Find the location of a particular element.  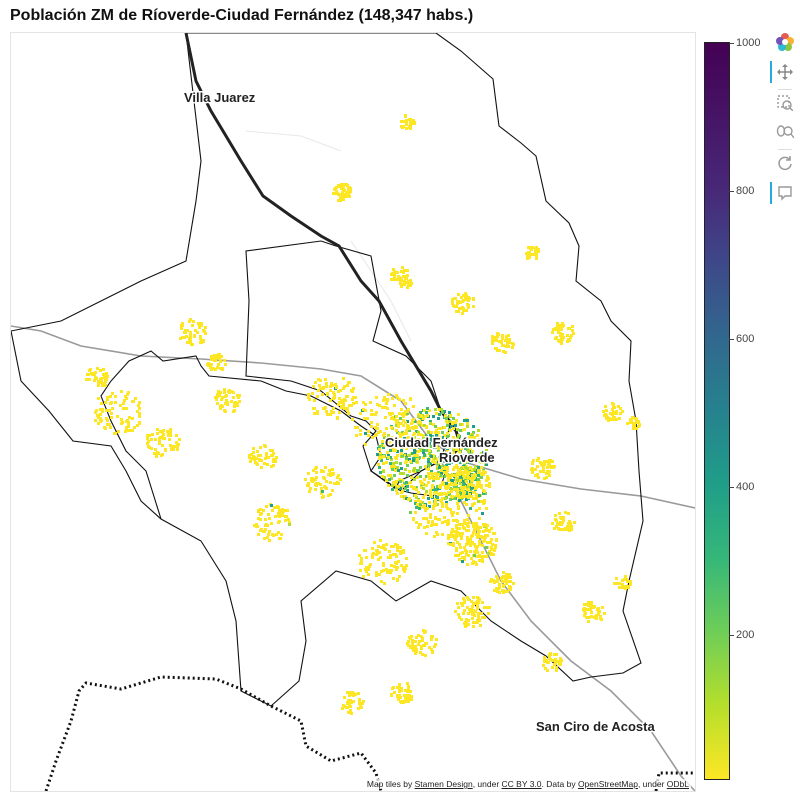

hover-tool-icon is located at coordinates (785, 193).